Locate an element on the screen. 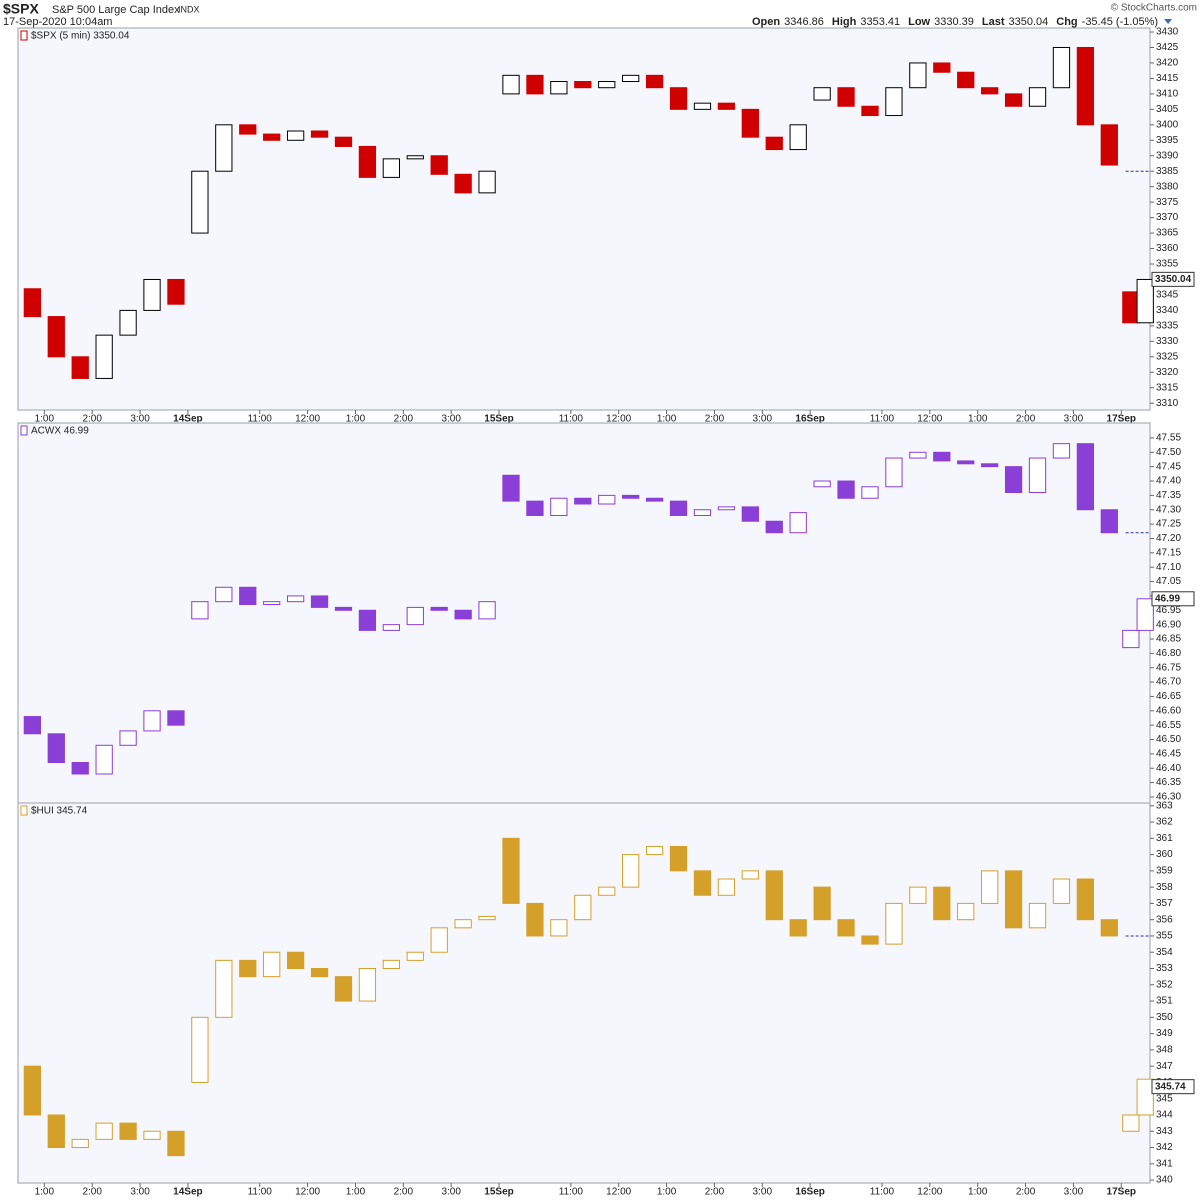 The image size is (1200, 1200). quote-label: Low is located at coordinates (919, 22).